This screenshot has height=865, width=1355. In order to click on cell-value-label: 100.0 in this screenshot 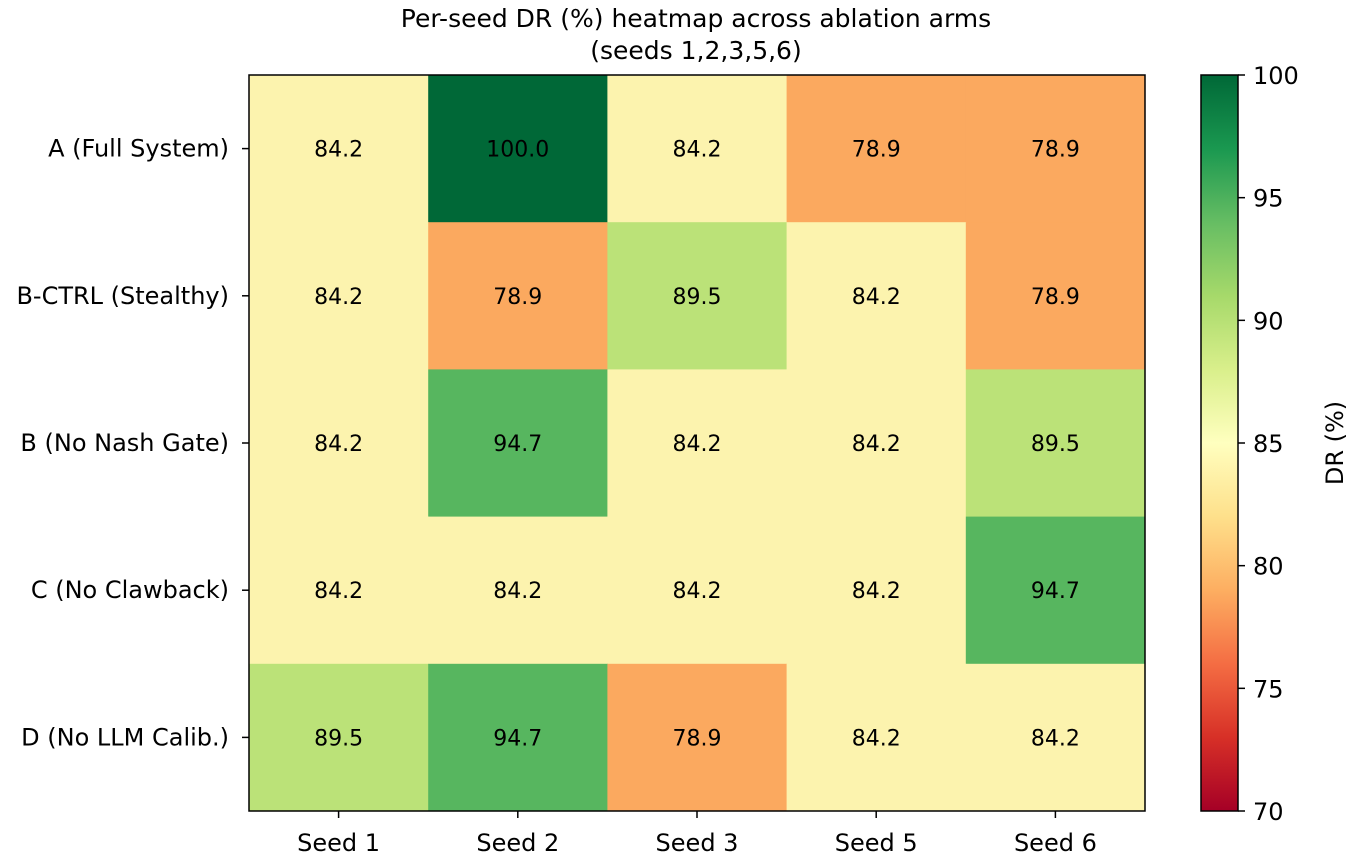, I will do `click(517, 150)`.